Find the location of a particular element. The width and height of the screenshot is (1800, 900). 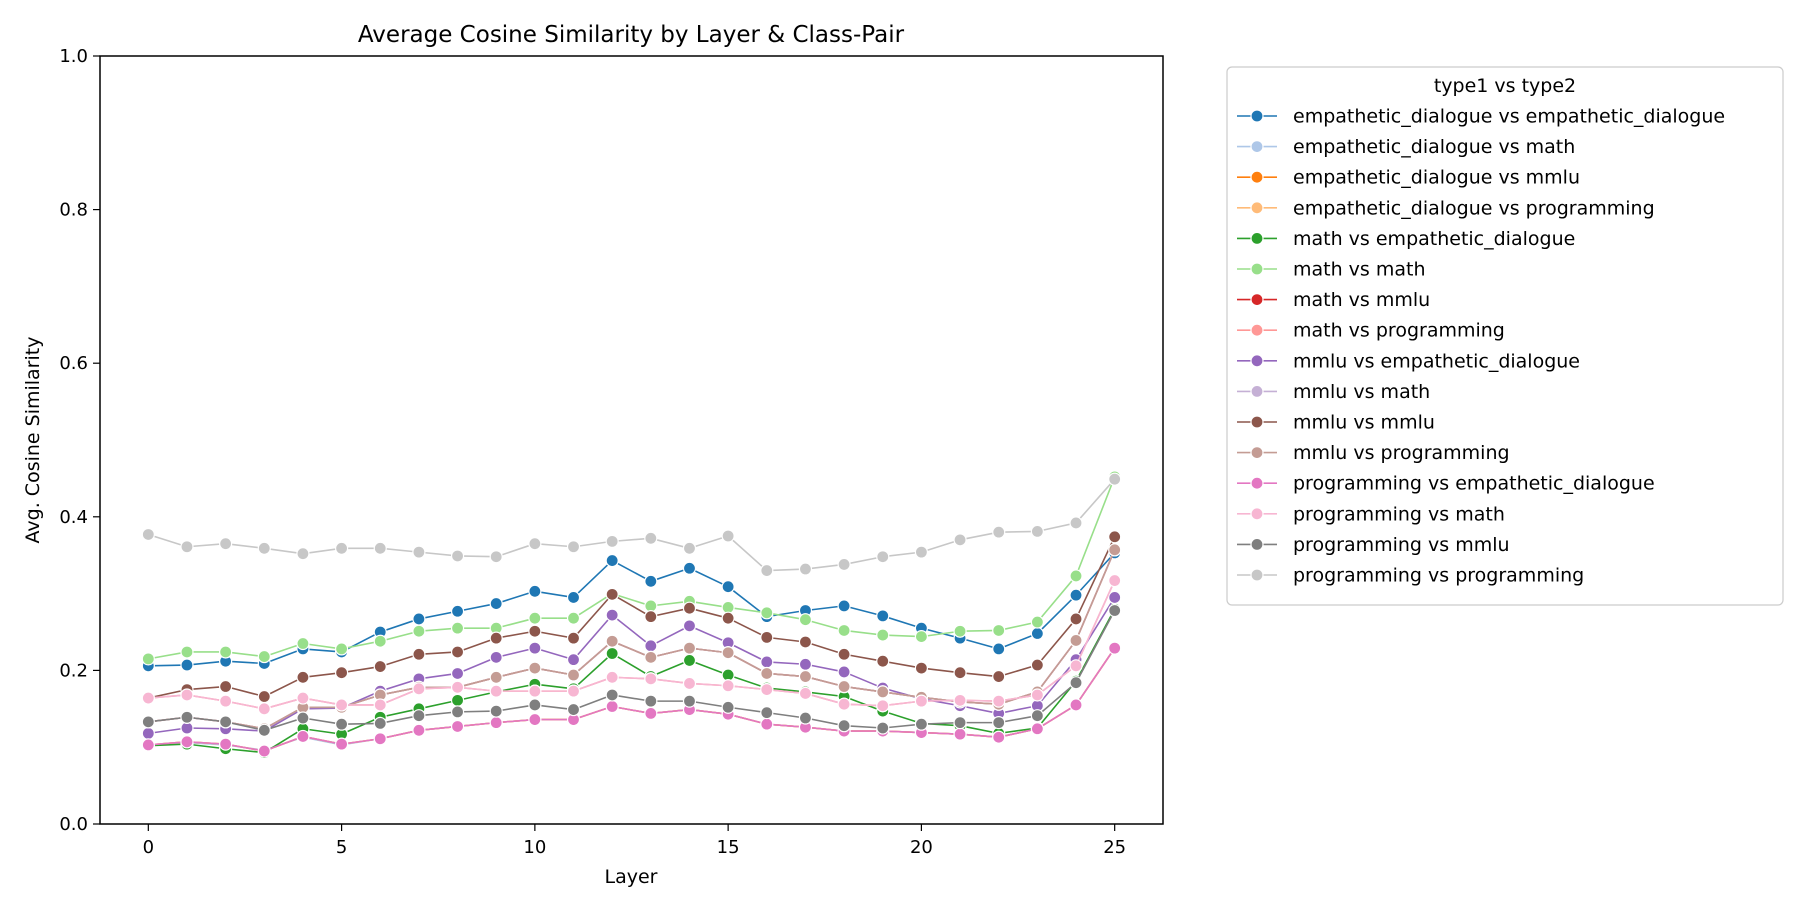

x-tick-label: 25 is located at coordinates (1114, 847).